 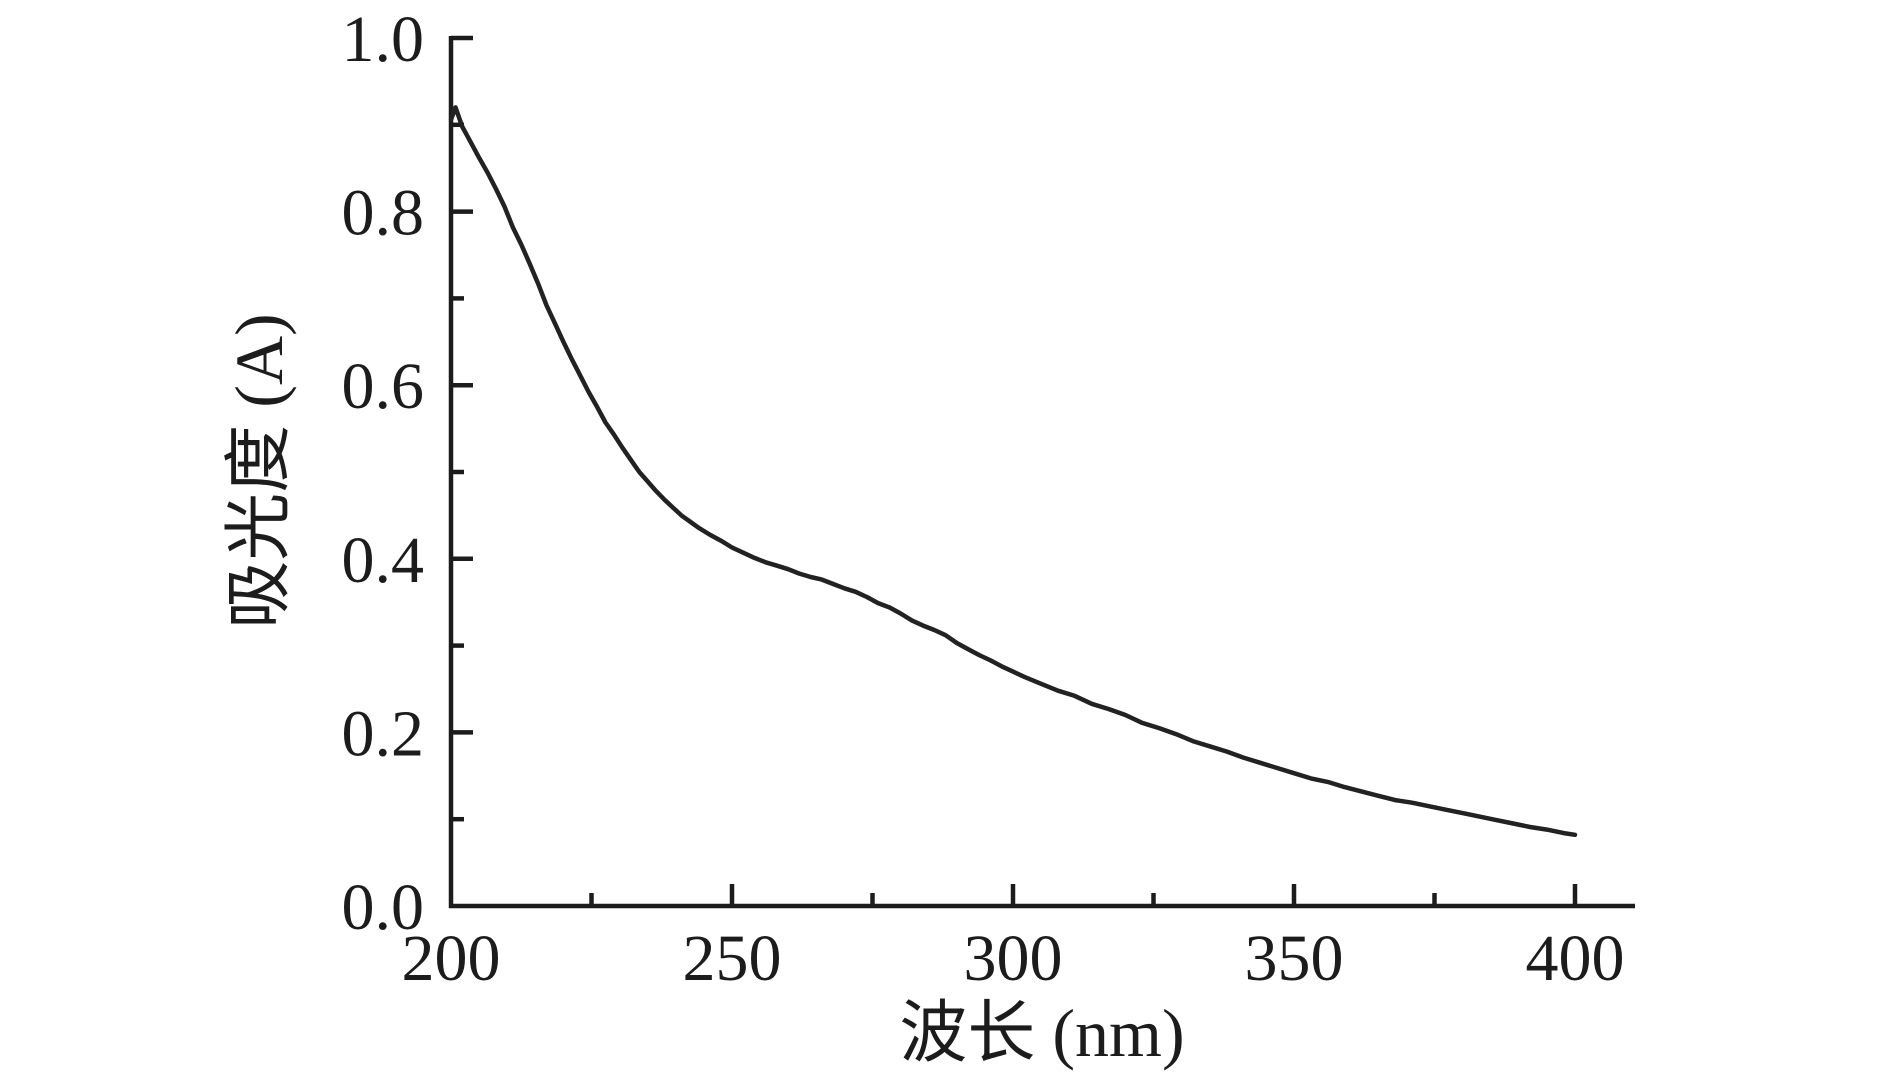 I want to click on y-tick-label: 0.6, so click(x=383, y=386).